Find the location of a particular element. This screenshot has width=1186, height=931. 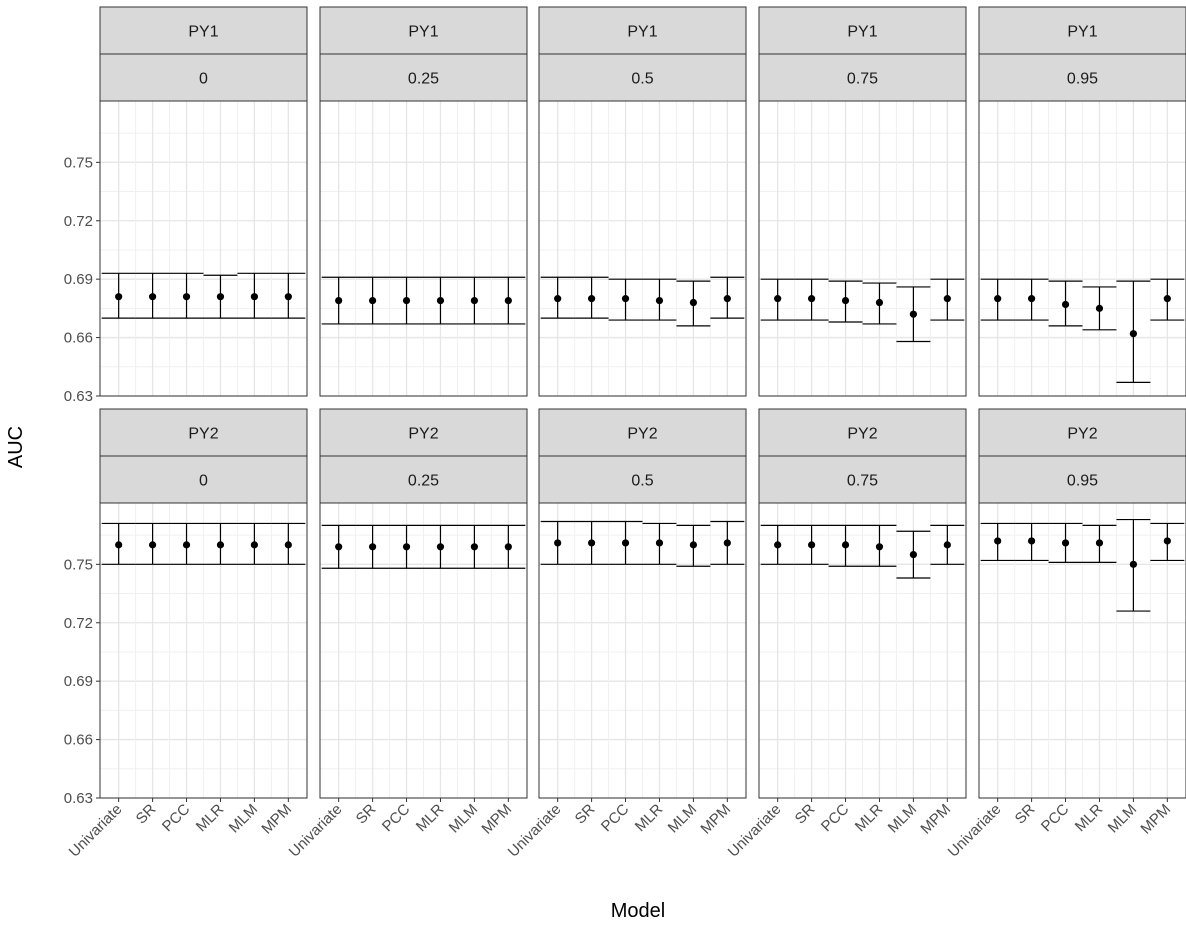

strip-col-label: 0.25 is located at coordinates (423, 481).